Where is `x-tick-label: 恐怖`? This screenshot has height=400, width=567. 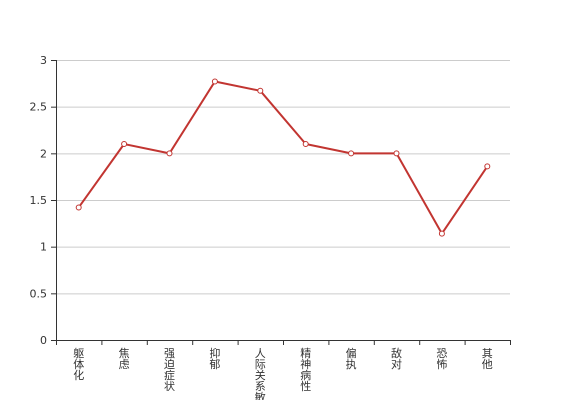
x-tick-label: 恐怖 is located at coordinates (441, 359).